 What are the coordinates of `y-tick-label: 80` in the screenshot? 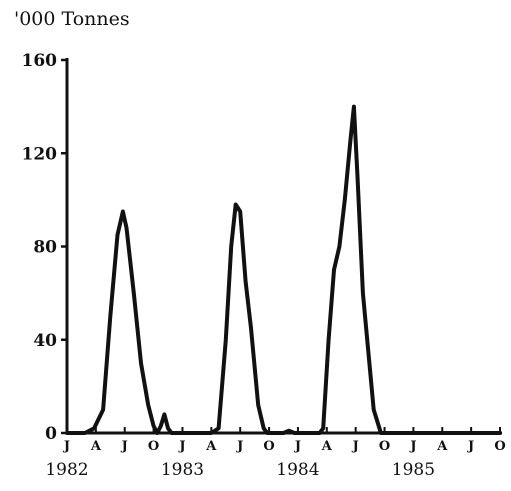 It's located at (45, 248).